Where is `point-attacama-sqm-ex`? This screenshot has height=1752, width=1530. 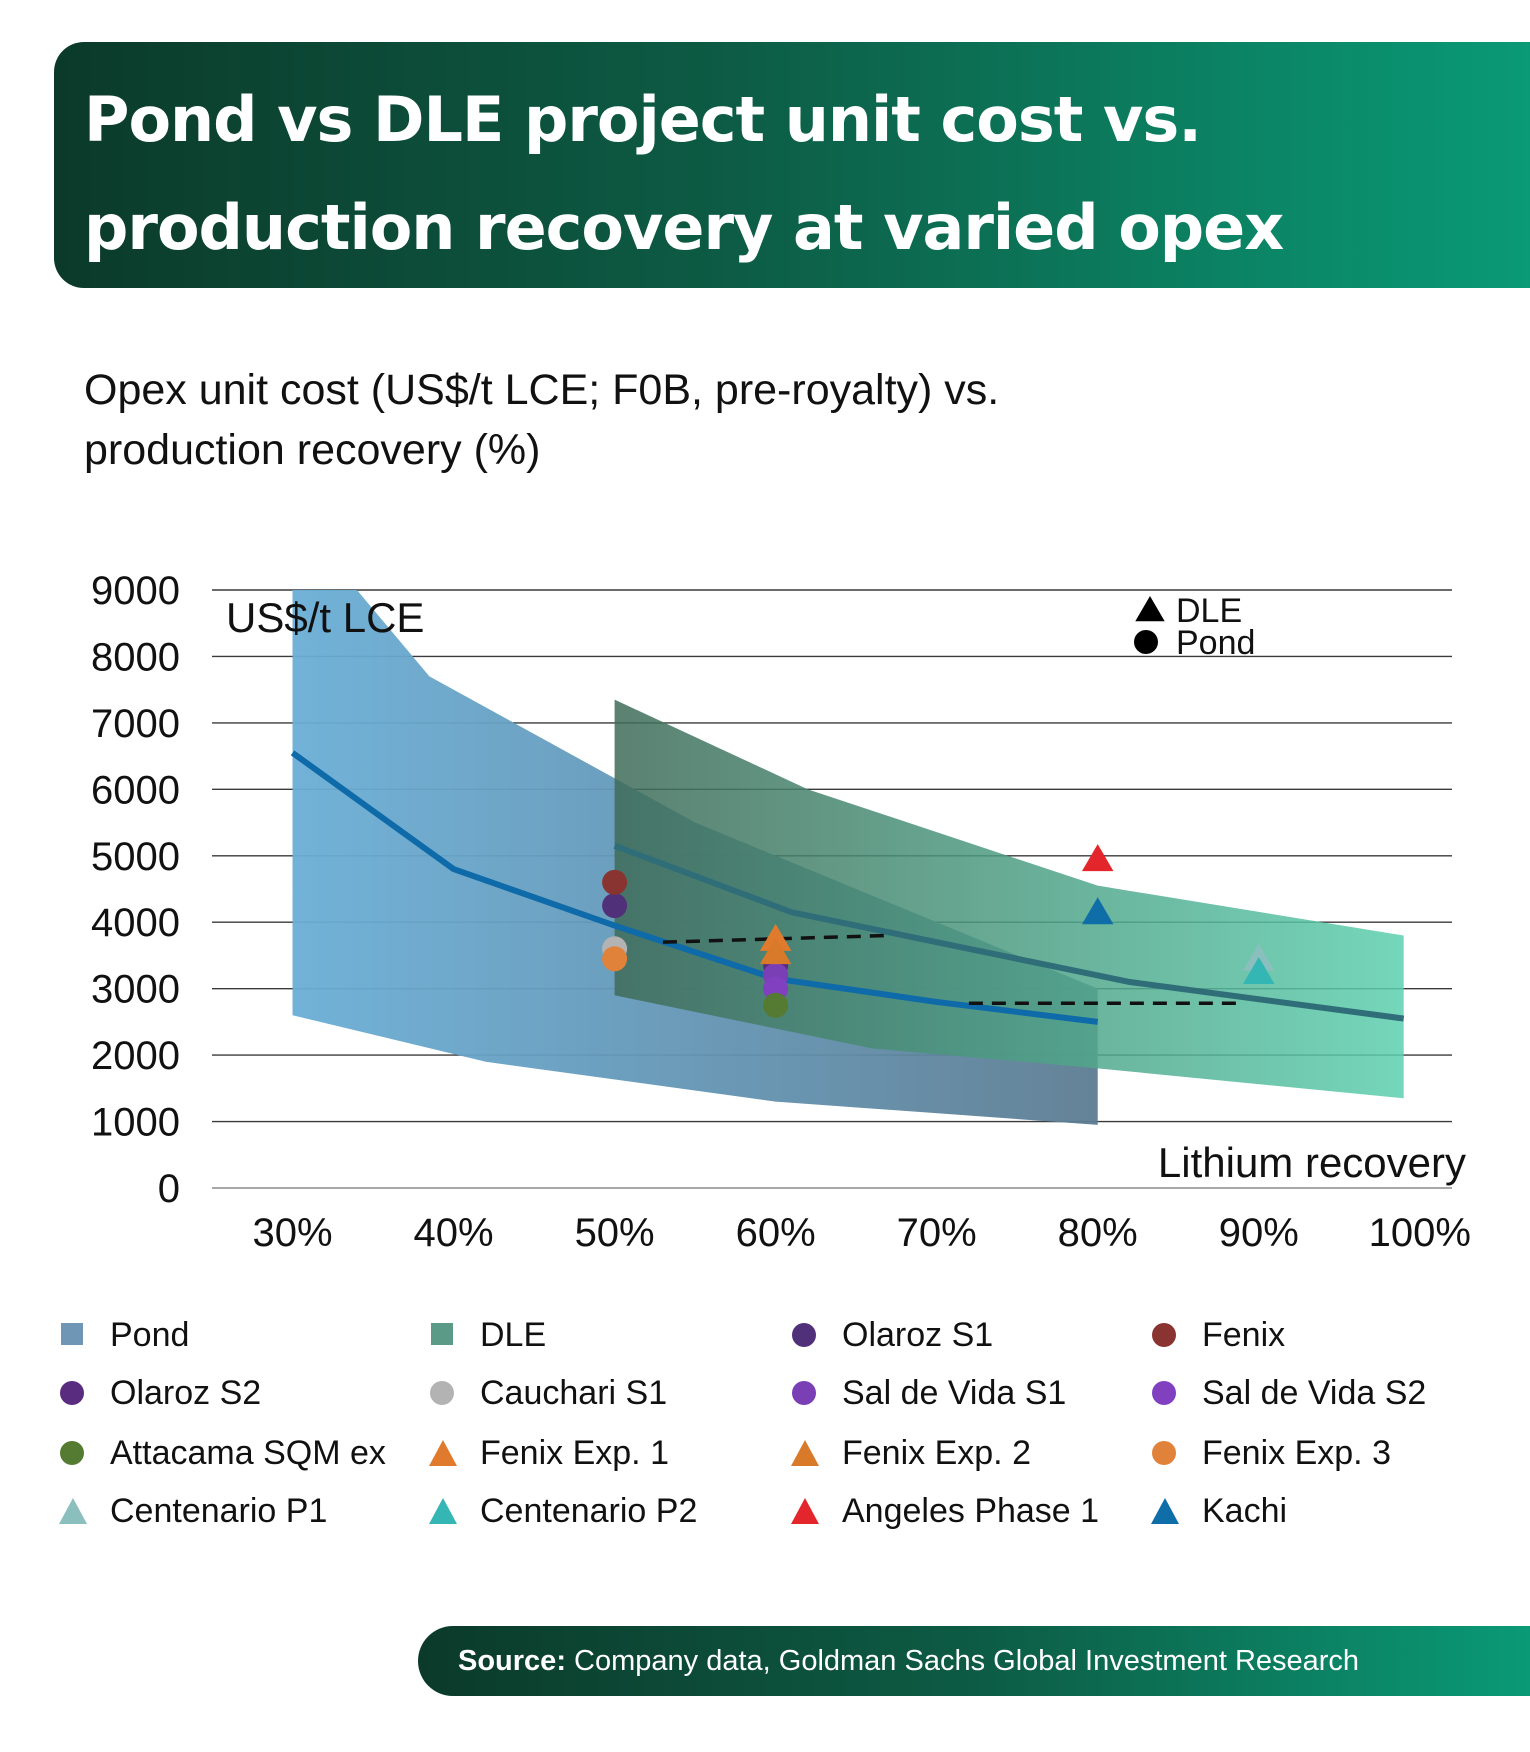 point-attacama-sqm-ex is located at coordinates (776, 1005).